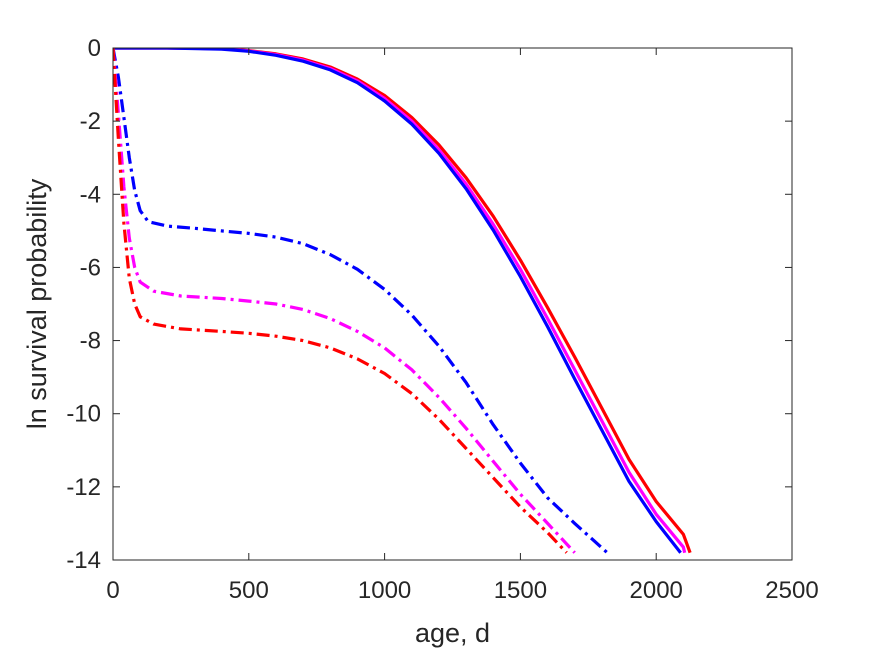  What do you see at coordinates (83, 487) in the screenshot?
I see `y-tick-label: -12` at bounding box center [83, 487].